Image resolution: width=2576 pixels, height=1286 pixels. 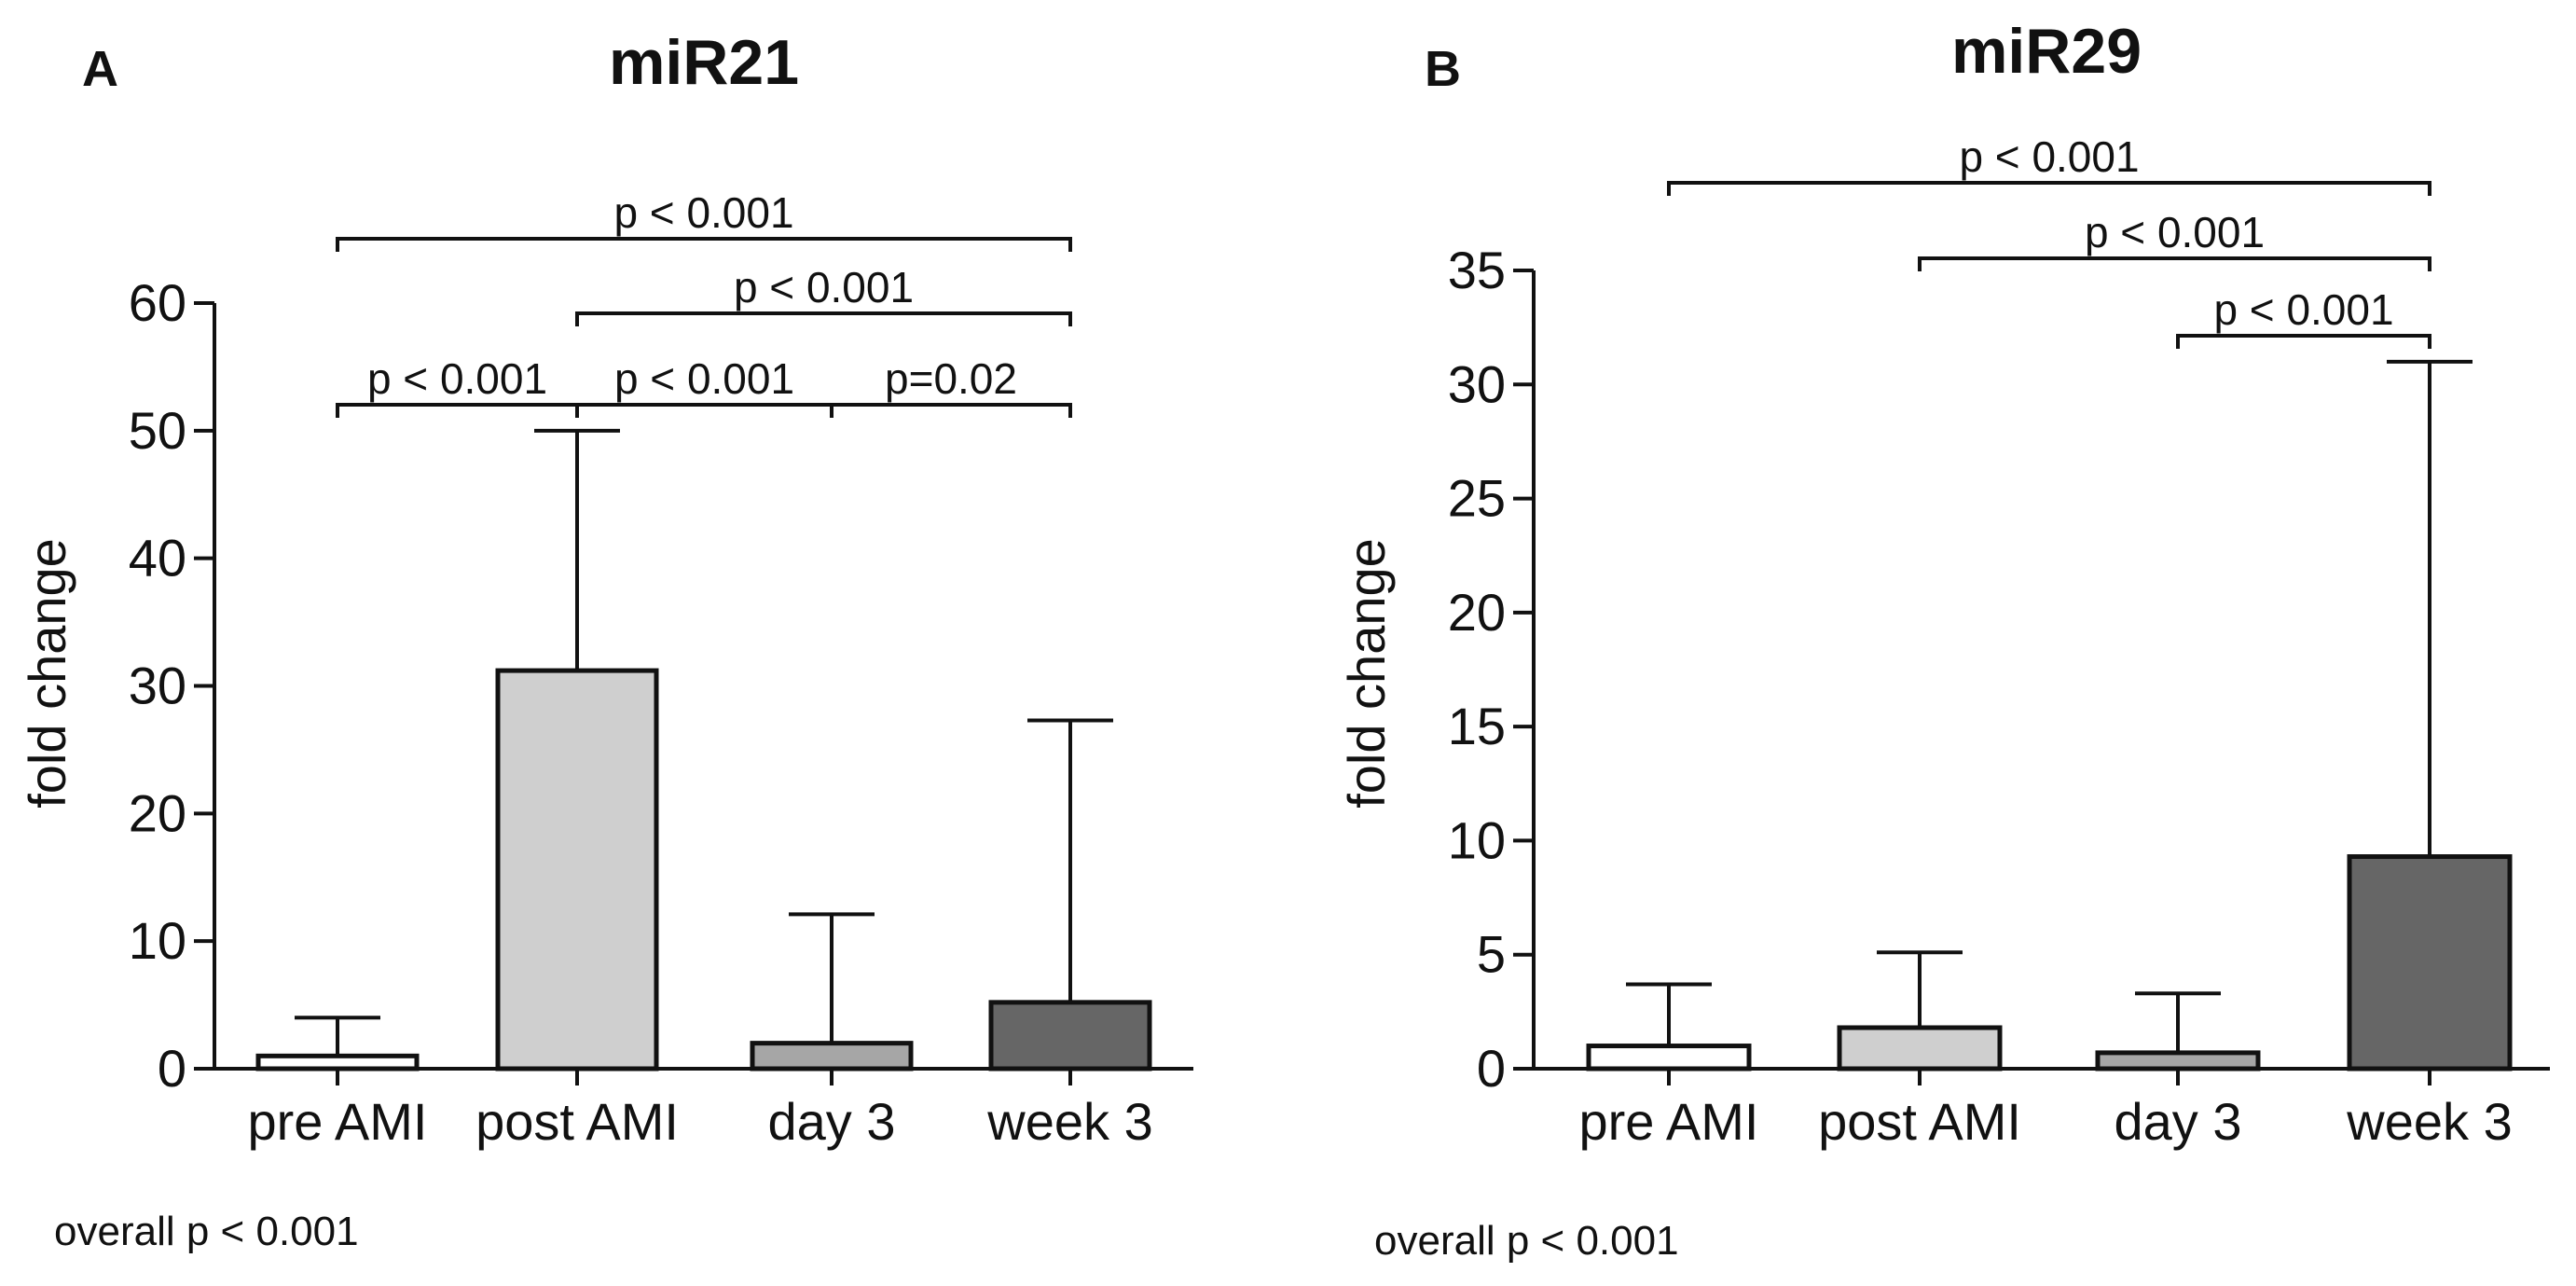 What do you see at coordinates (704, 62) in the screenshot?
I see `chart-title: miR21` at bounding box center [704, 62].